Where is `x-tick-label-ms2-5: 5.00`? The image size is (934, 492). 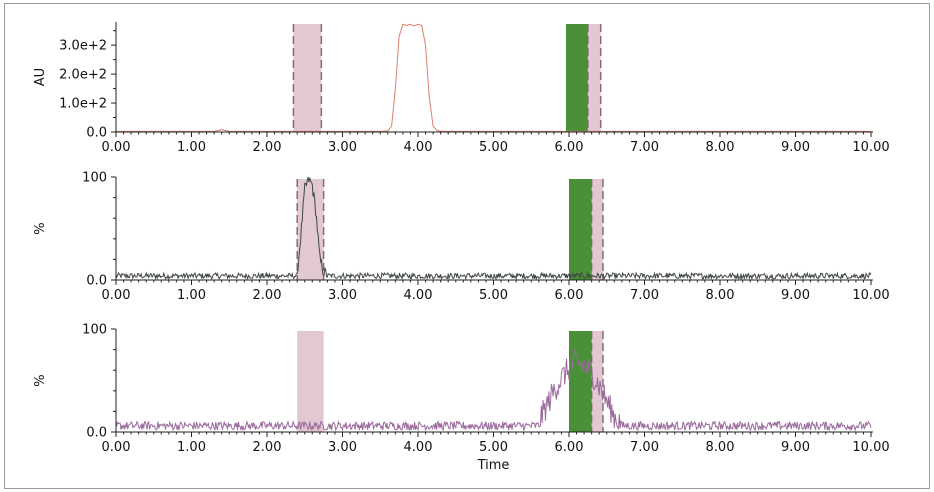
x-tick-label-ms2-5: 5.00 is located at coordinates (493, 447).